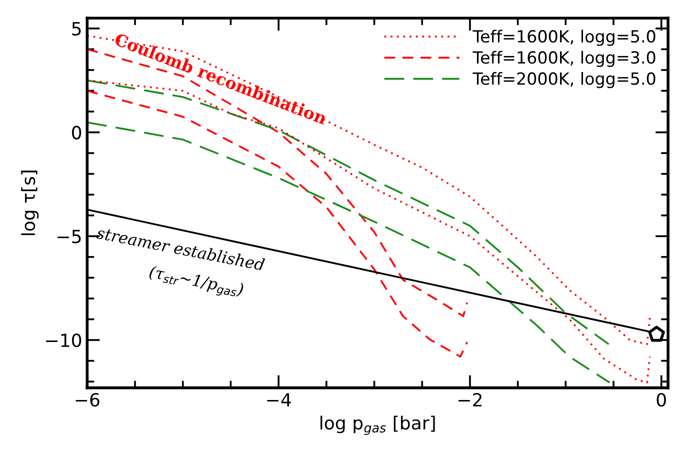  Describe the element at coordinates (88, 399) in the screenshot. I see `x-tick-label: −6` at that location.